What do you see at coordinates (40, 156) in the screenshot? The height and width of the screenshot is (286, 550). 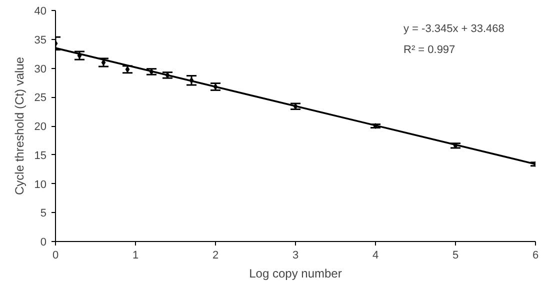 I see `y-tick-label: 15` at bounding box center [40, 156].